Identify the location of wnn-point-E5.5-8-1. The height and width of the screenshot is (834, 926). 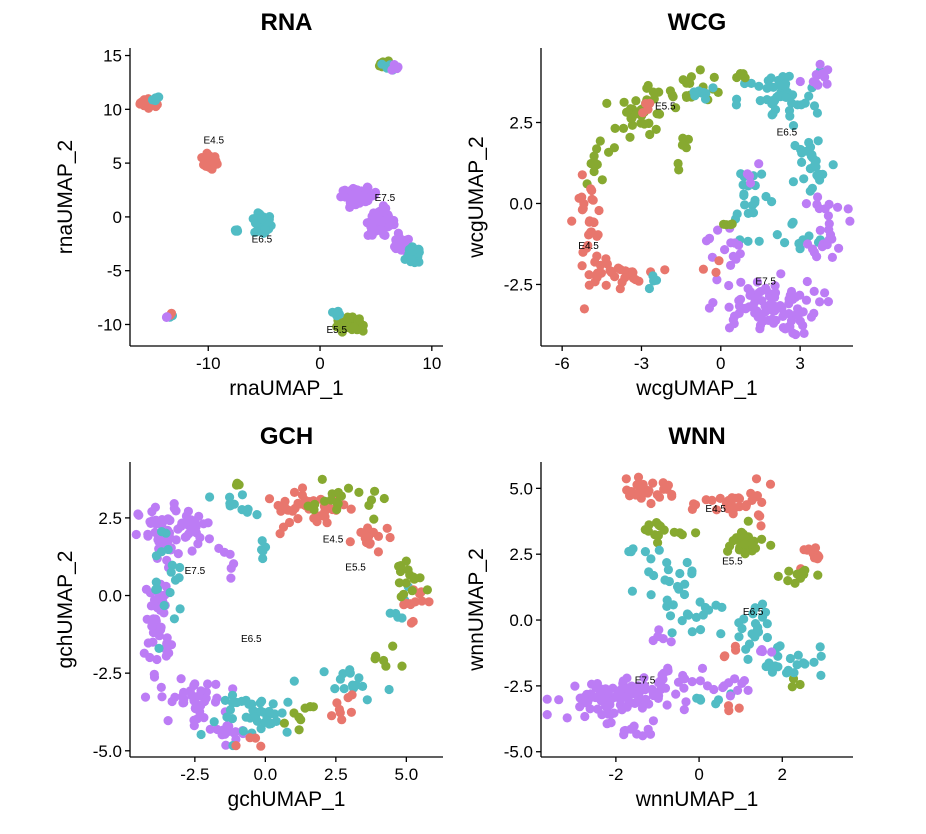
(792, 687).